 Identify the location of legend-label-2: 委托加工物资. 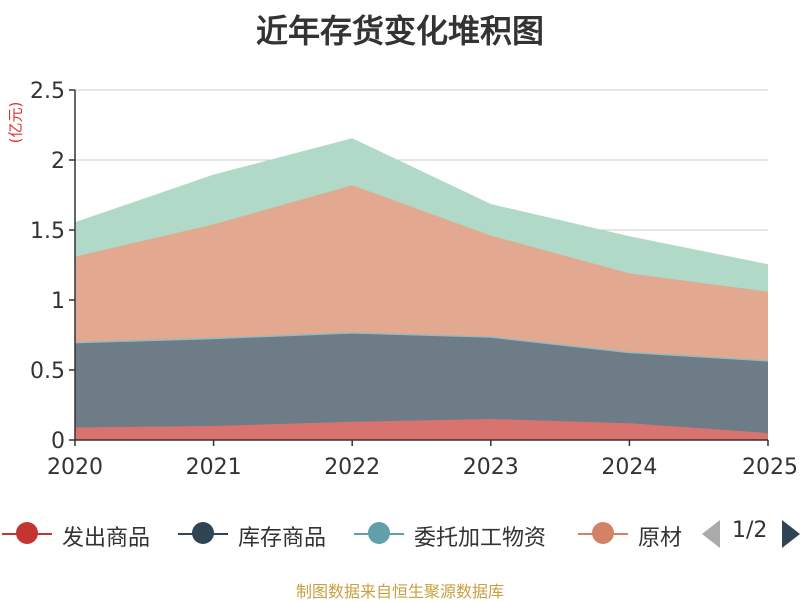
(480, 538).